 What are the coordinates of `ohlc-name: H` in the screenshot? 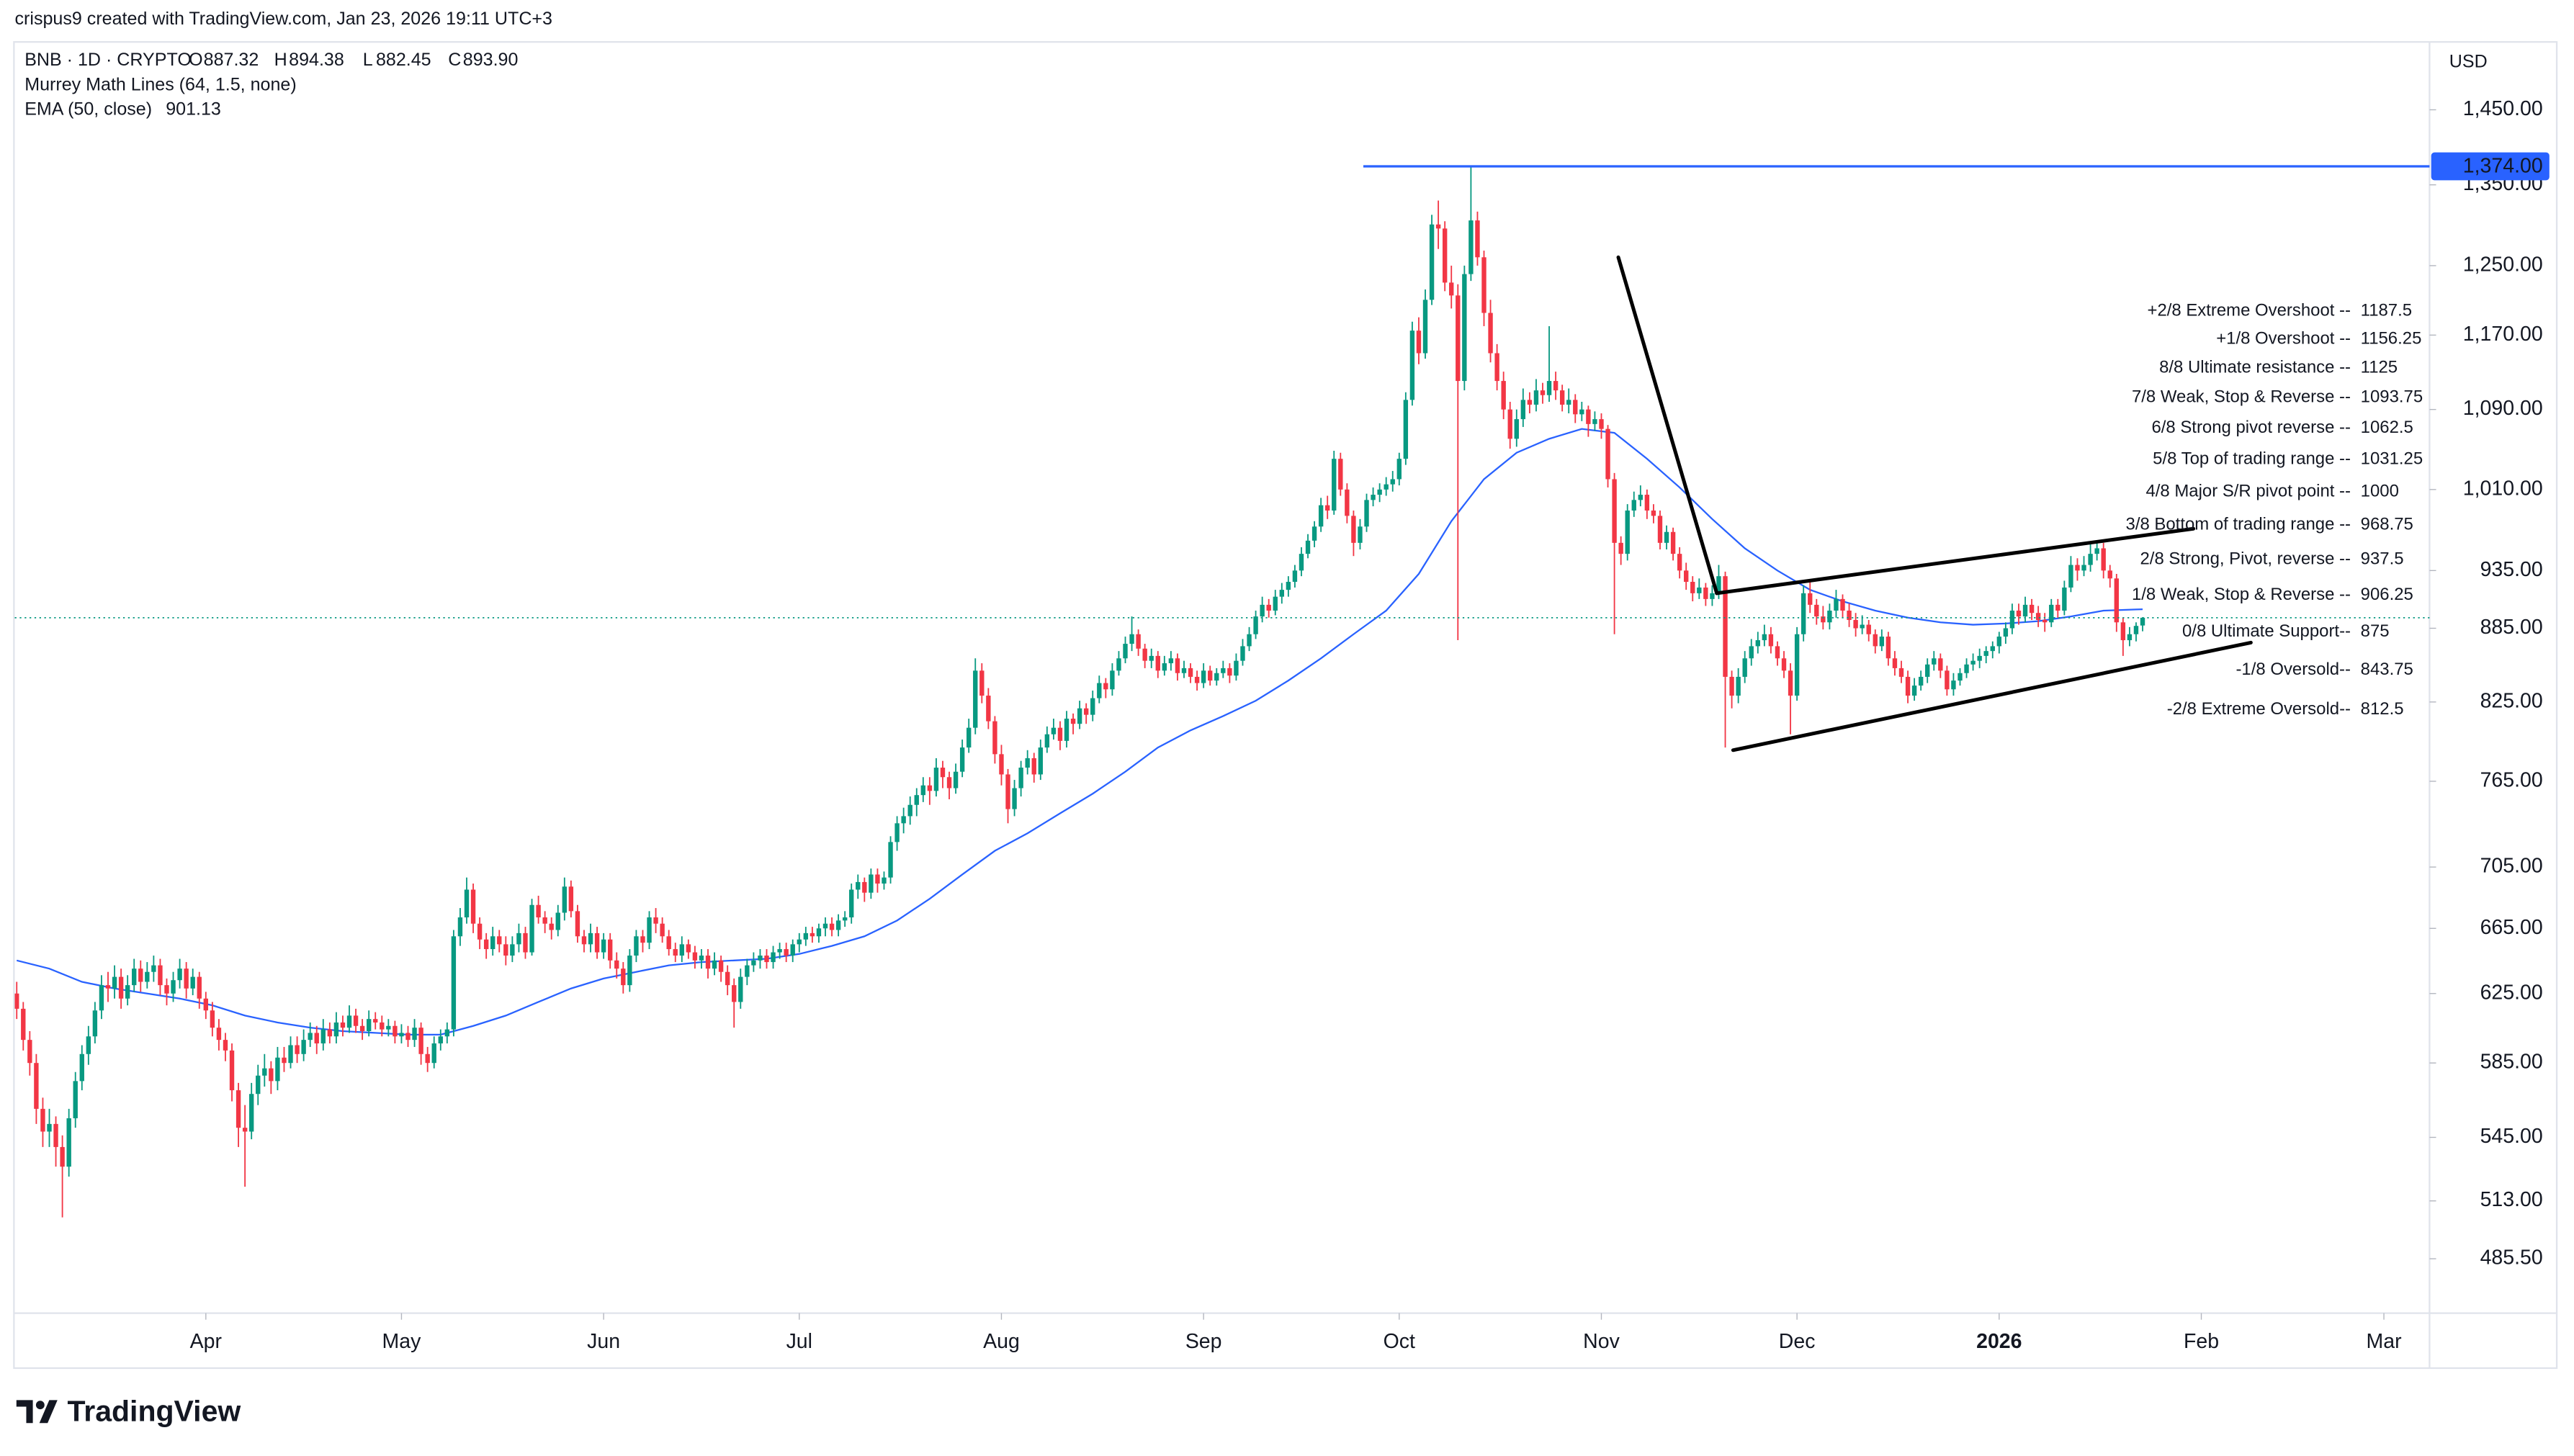 It's located at (281, 60).